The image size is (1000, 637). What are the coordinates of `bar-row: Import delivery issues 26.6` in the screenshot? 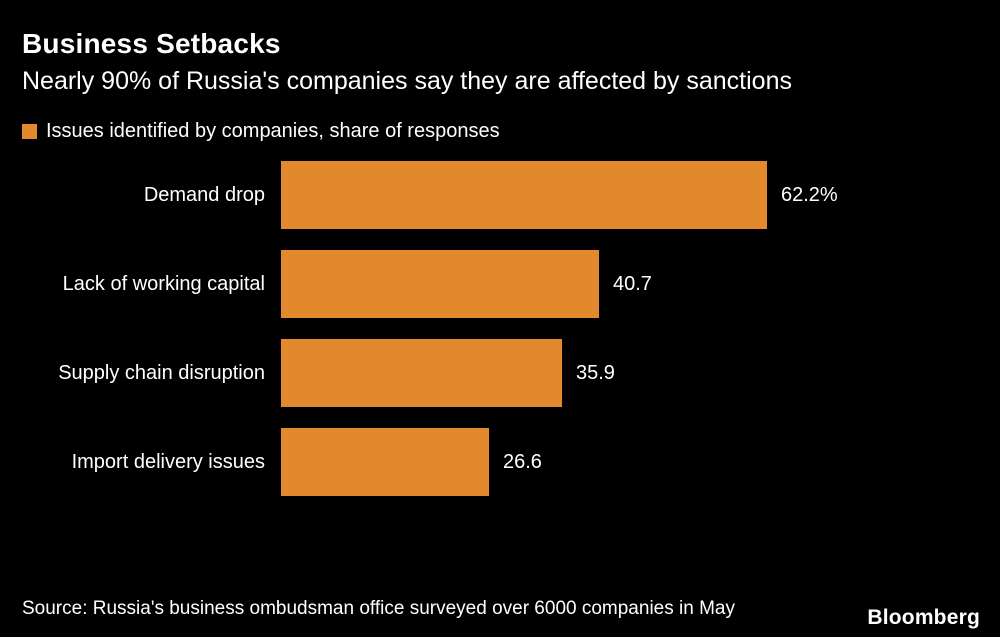 It's located at (500, 462).